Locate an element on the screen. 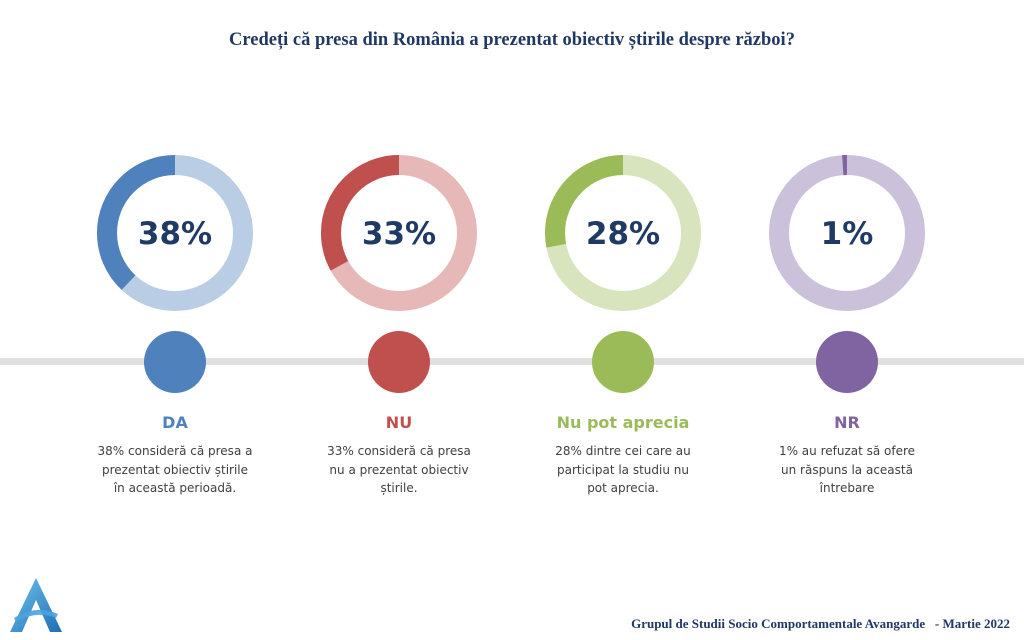 This screenshot has width=1024, height=640. description-line: 28% dintre cei care au is located at coordinates (623, 451).